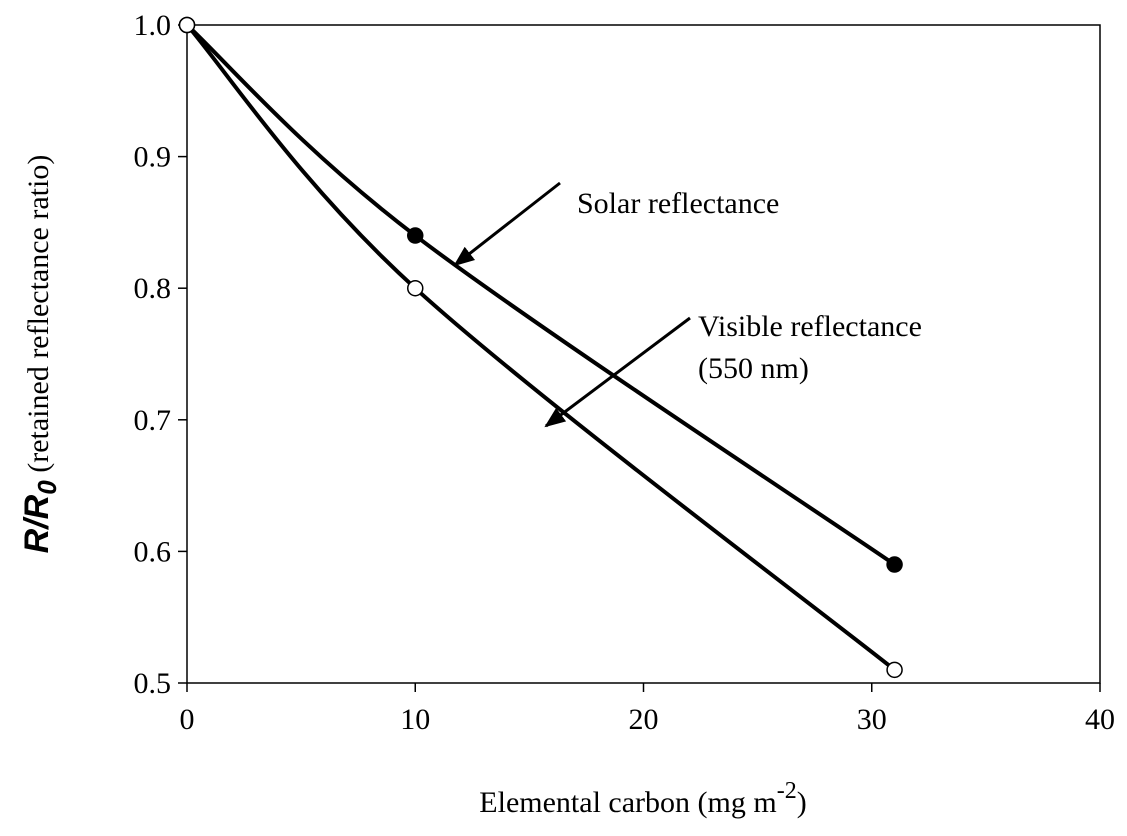 Image resolution: width=1127 pixels, height=836 pixels. Describe the element at coordinates (753, 368) in the screenshot. I see `annotation: (550 nm)` at that location.